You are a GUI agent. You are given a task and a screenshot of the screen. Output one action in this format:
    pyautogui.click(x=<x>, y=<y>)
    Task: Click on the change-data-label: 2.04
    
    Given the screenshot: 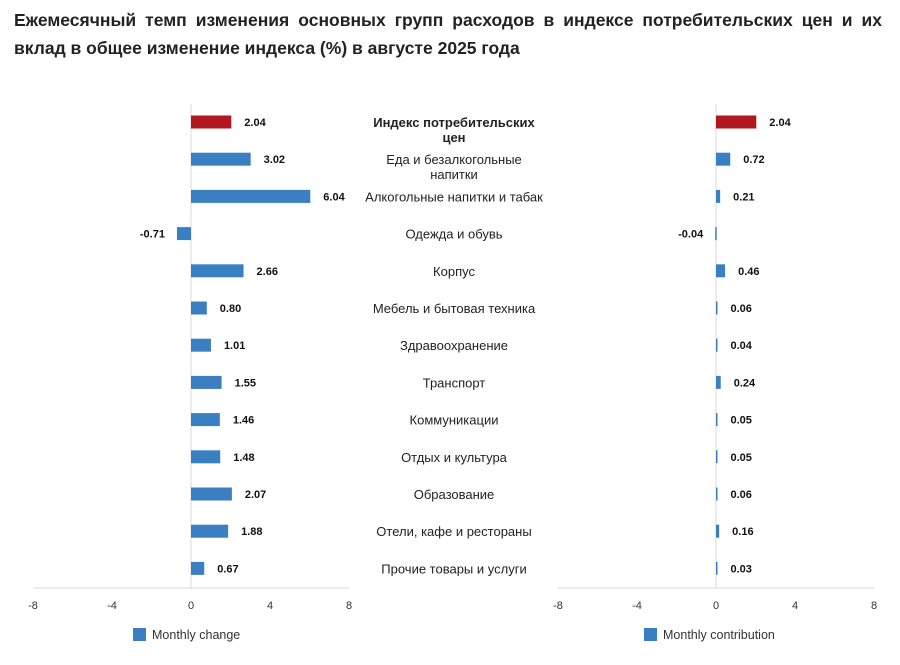 What is the action you would take?
    pyautogui.click(x=255, y=123)
    